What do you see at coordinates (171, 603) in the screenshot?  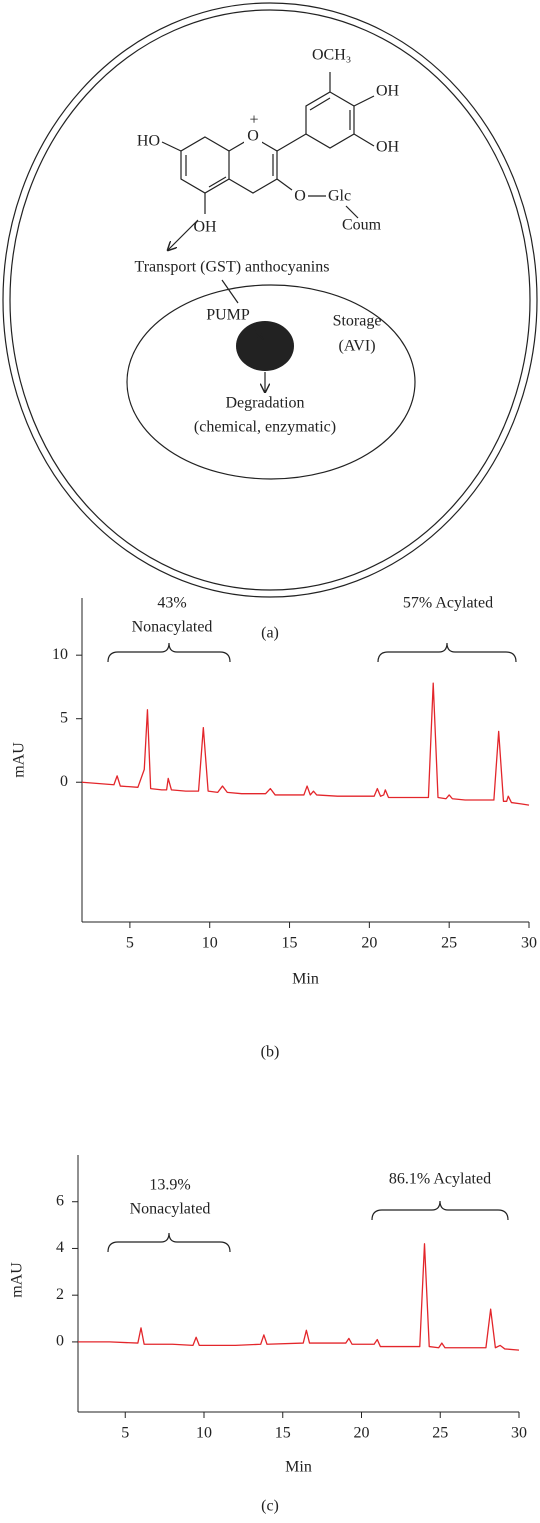 I see `annotation: 43%` at bounding box center [171, 603].